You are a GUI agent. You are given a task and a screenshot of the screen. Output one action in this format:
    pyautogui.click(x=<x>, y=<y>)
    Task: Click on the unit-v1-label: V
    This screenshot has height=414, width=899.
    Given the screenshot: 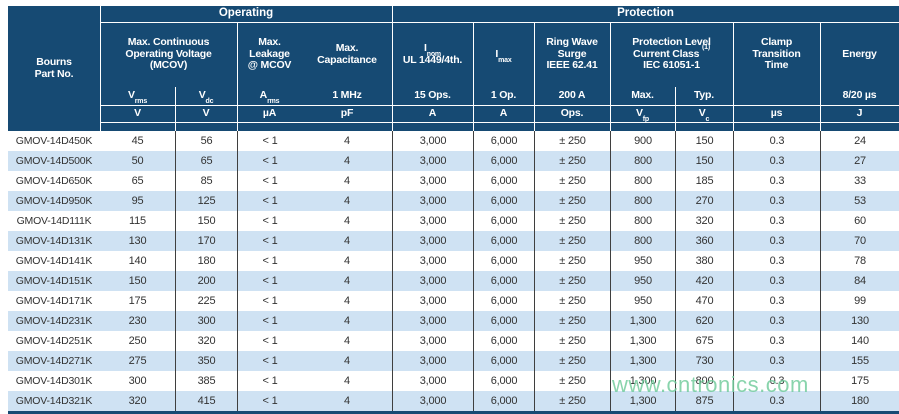 What is the action you would take?
    pyautogui.click(x=137, y=112)
    